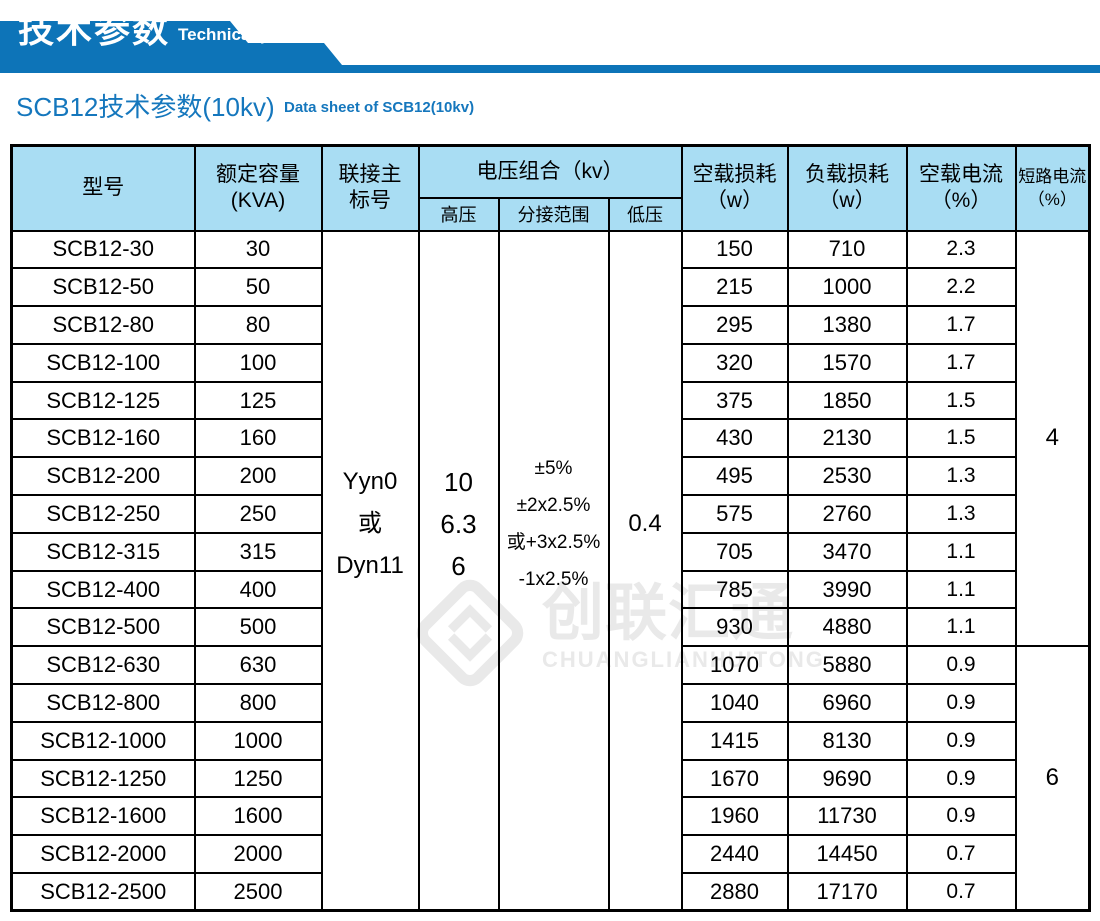  What do you see at coordinates (550, 816) in the screenshot?
I see `table-row: SCB12-1600 1600 1960 11730 0.9` at bounding box center [550, 816].